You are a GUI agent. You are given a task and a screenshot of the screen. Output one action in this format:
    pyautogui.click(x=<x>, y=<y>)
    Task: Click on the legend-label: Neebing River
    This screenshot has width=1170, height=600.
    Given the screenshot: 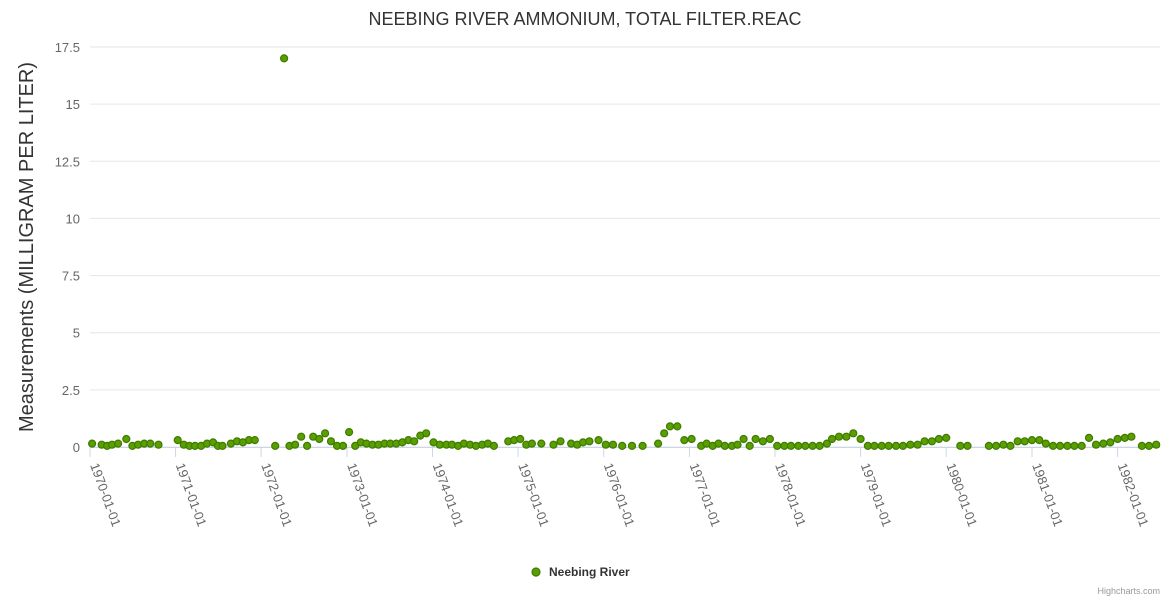 What is the action you would take?
    pyautogui.click(x=589, y=572)
    